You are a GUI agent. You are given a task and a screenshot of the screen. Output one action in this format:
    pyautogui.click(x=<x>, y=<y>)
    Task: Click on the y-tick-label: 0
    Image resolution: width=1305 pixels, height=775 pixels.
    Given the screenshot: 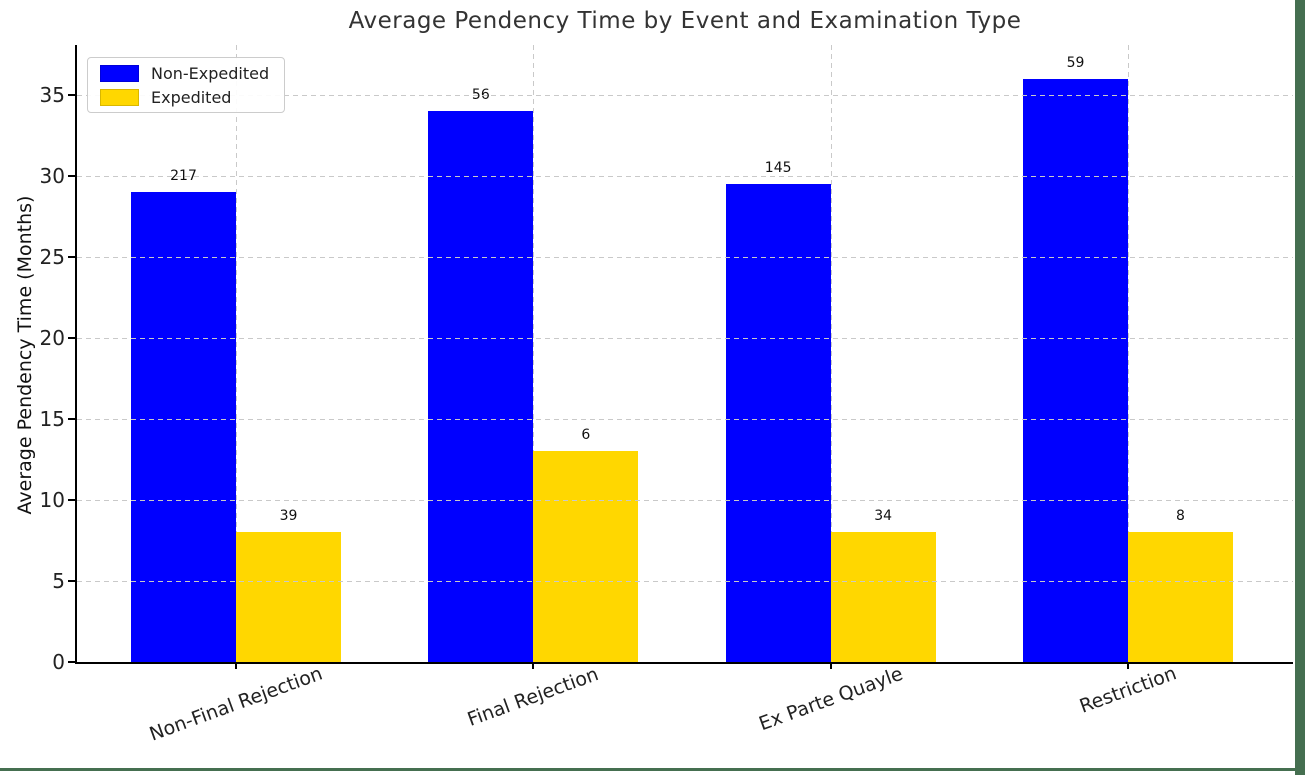 What is the action you would take?
    pyautogui.click(x=58, y=662)
    